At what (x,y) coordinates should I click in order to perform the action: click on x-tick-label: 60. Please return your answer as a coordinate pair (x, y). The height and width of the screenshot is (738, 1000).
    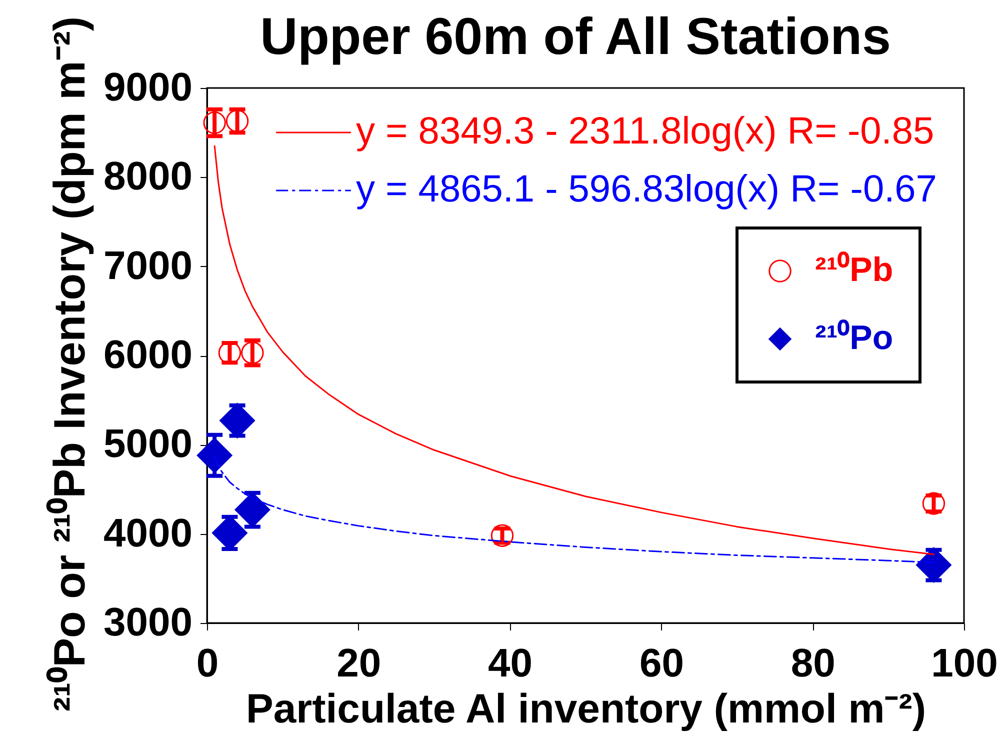
    Looking at the image, I should click on (661, 664).